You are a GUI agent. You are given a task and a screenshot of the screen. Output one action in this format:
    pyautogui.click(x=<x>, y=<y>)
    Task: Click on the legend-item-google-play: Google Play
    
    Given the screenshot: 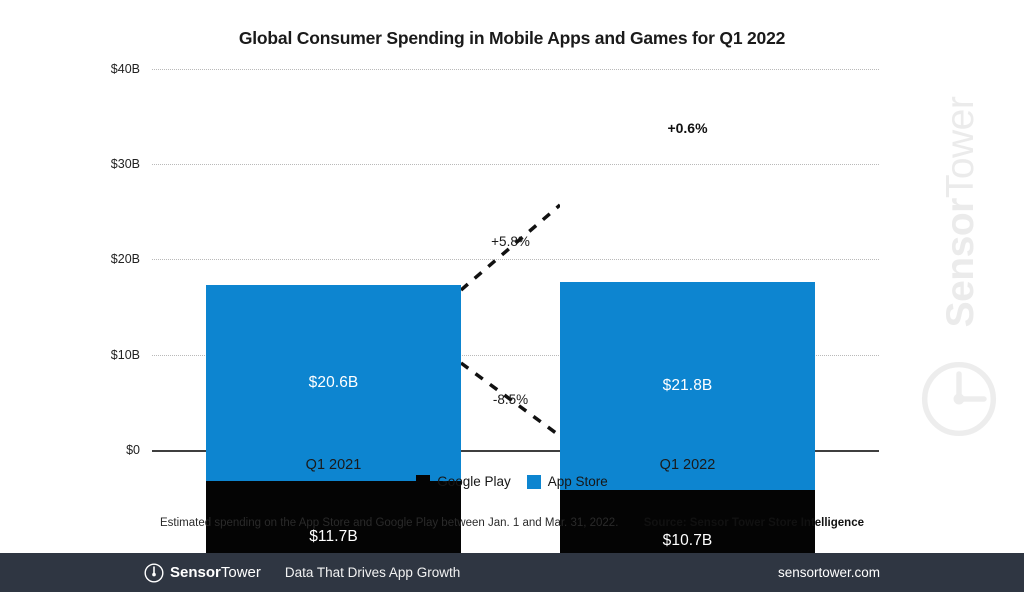 What is the action you would take?
    pyautogui.click(x=463, y=481)
    